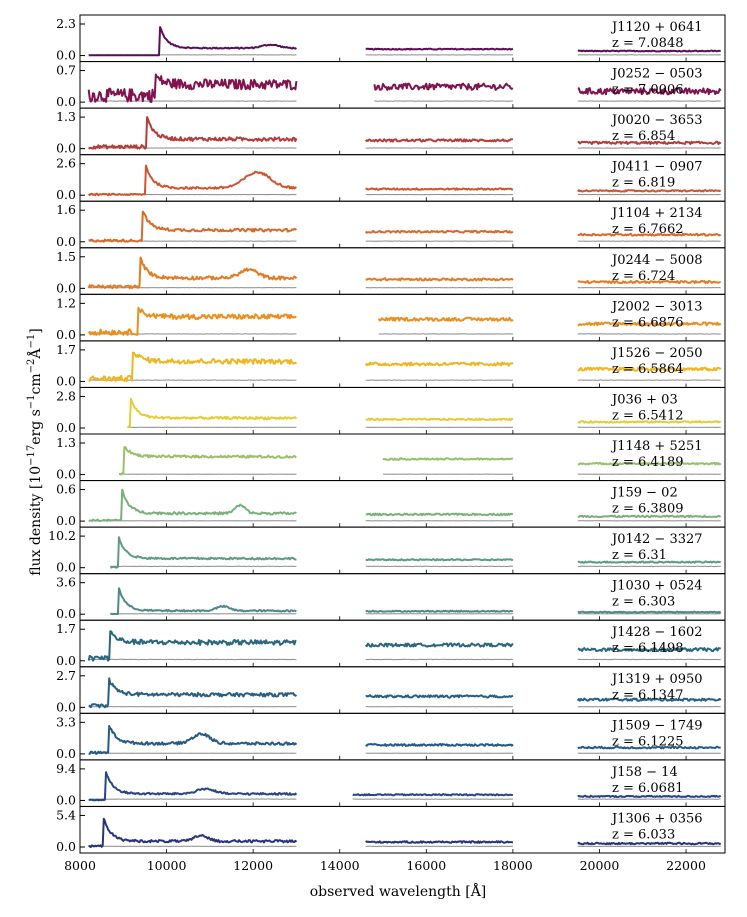 Image resolution: width=747 pixels, height=917 pixels. Describe the element at coordinates (643, 276) in the screenshot. I see `quasar-redshift: z = 6.724` at that location.